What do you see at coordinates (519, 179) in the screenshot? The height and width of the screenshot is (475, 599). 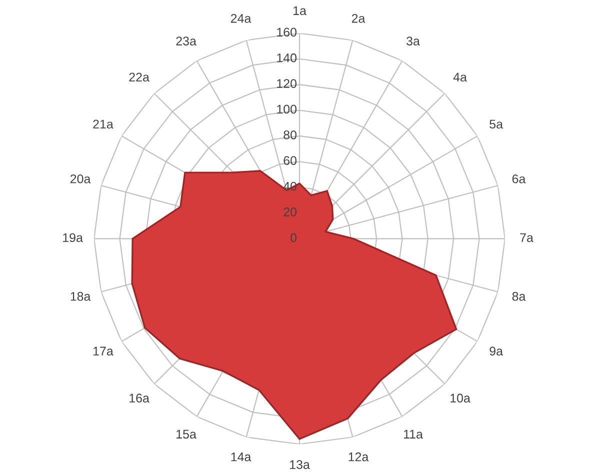 I see `spoke-label: 6a` at bounding box center [519, 179].